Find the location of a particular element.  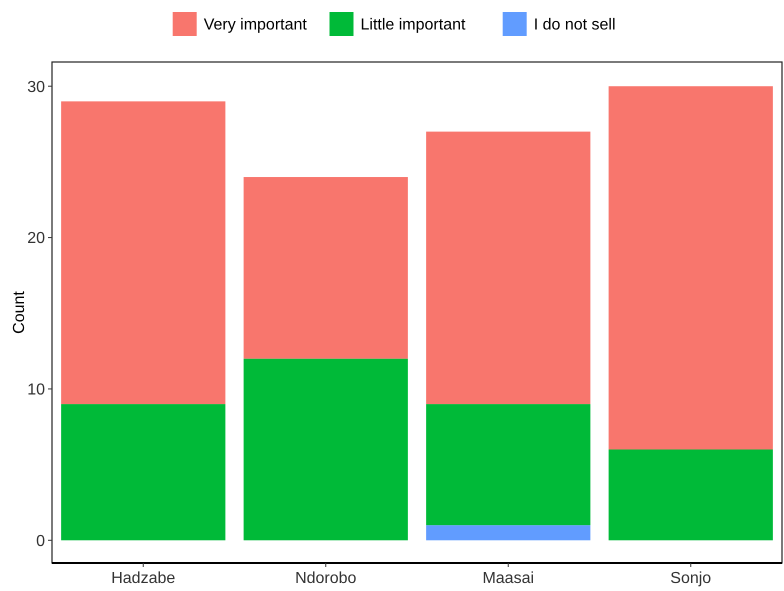

legend-label: I do not sell is located at coordinates (575, 25).